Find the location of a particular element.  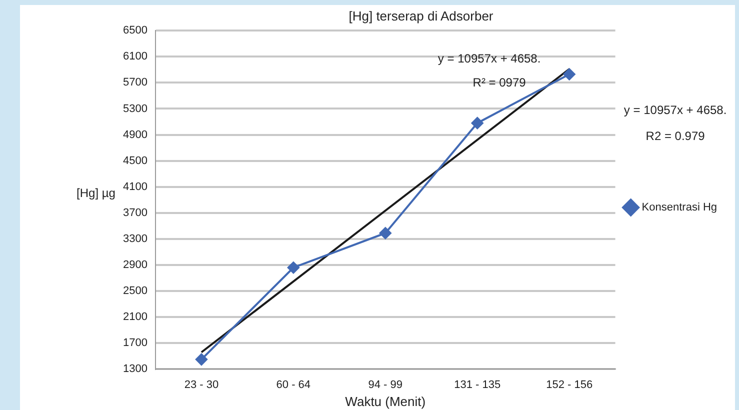

text: R2 = 0.979 is located at coordinates (676, 135).